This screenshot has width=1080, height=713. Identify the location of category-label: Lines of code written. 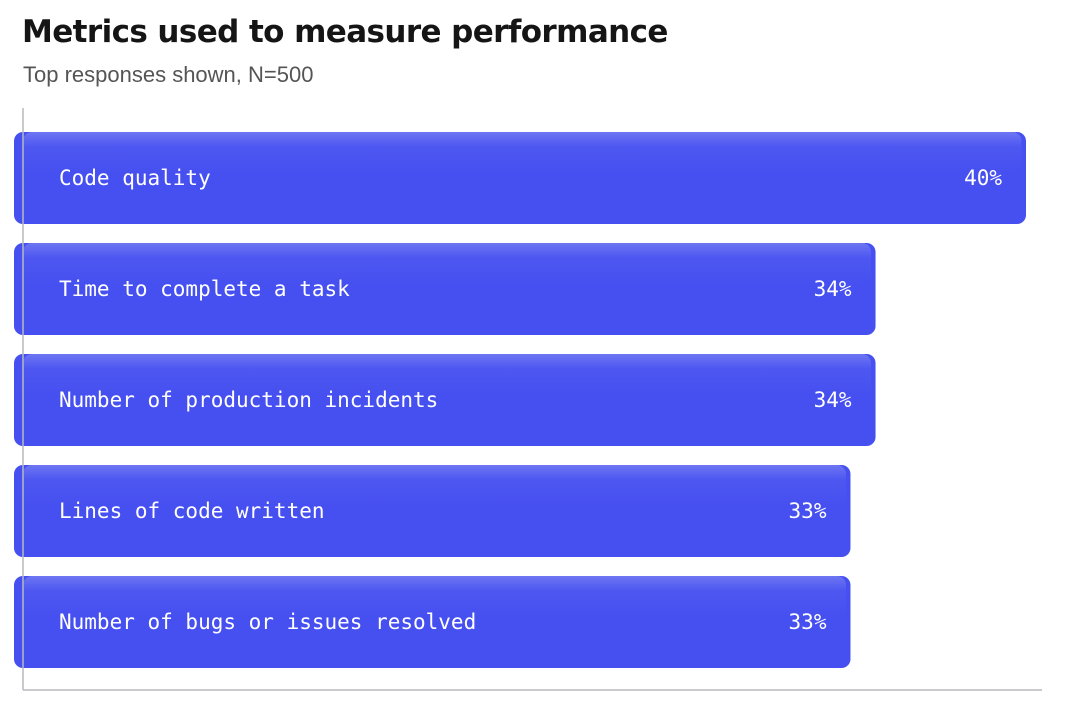
(192, 511).